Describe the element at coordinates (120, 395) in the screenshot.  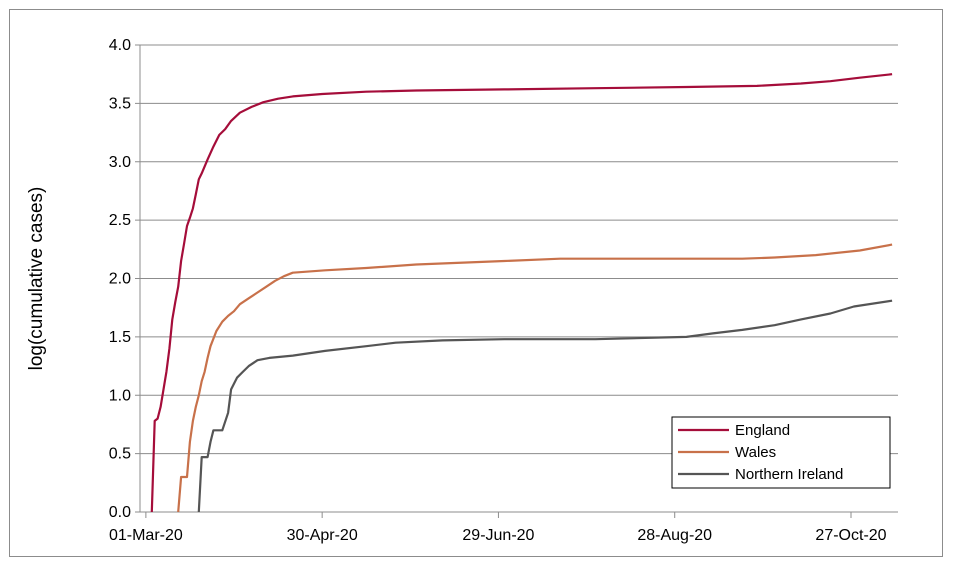
I see `y-tick-label: 1.0` at that location.